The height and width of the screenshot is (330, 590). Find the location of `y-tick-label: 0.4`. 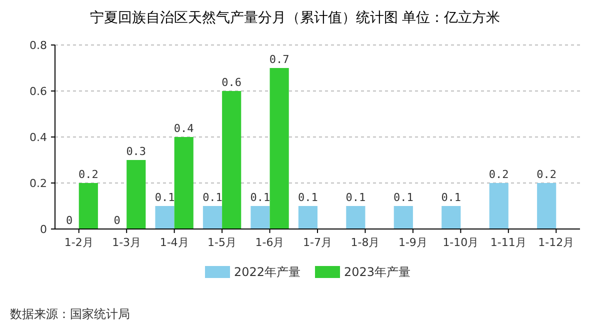

y-tick-label: 0.4 is located at coordinates (38, 137).